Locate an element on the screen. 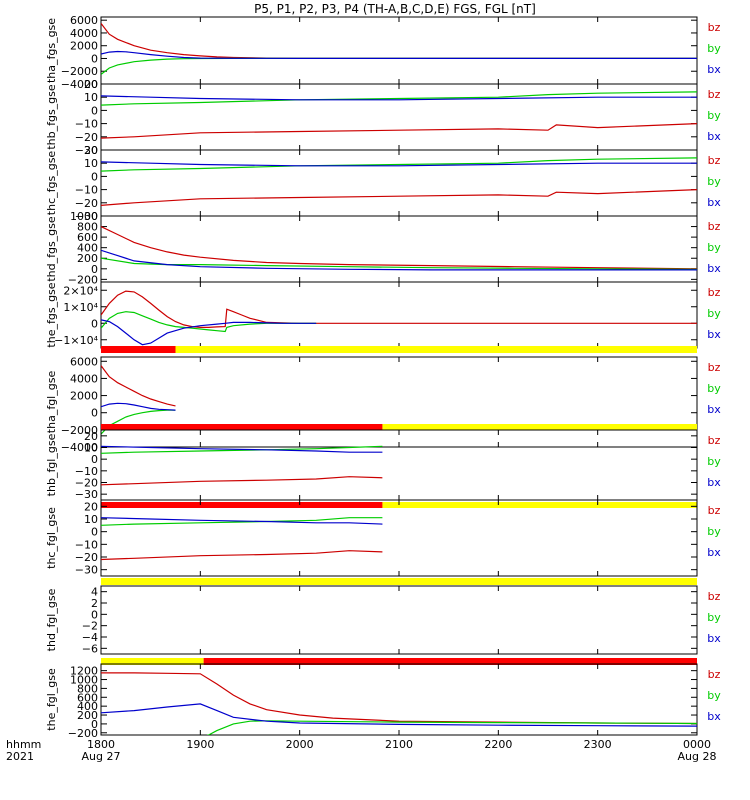 The image size is (750, 800). y-axis-label: thc_fgl_gse is located at coordinates (51, 538).